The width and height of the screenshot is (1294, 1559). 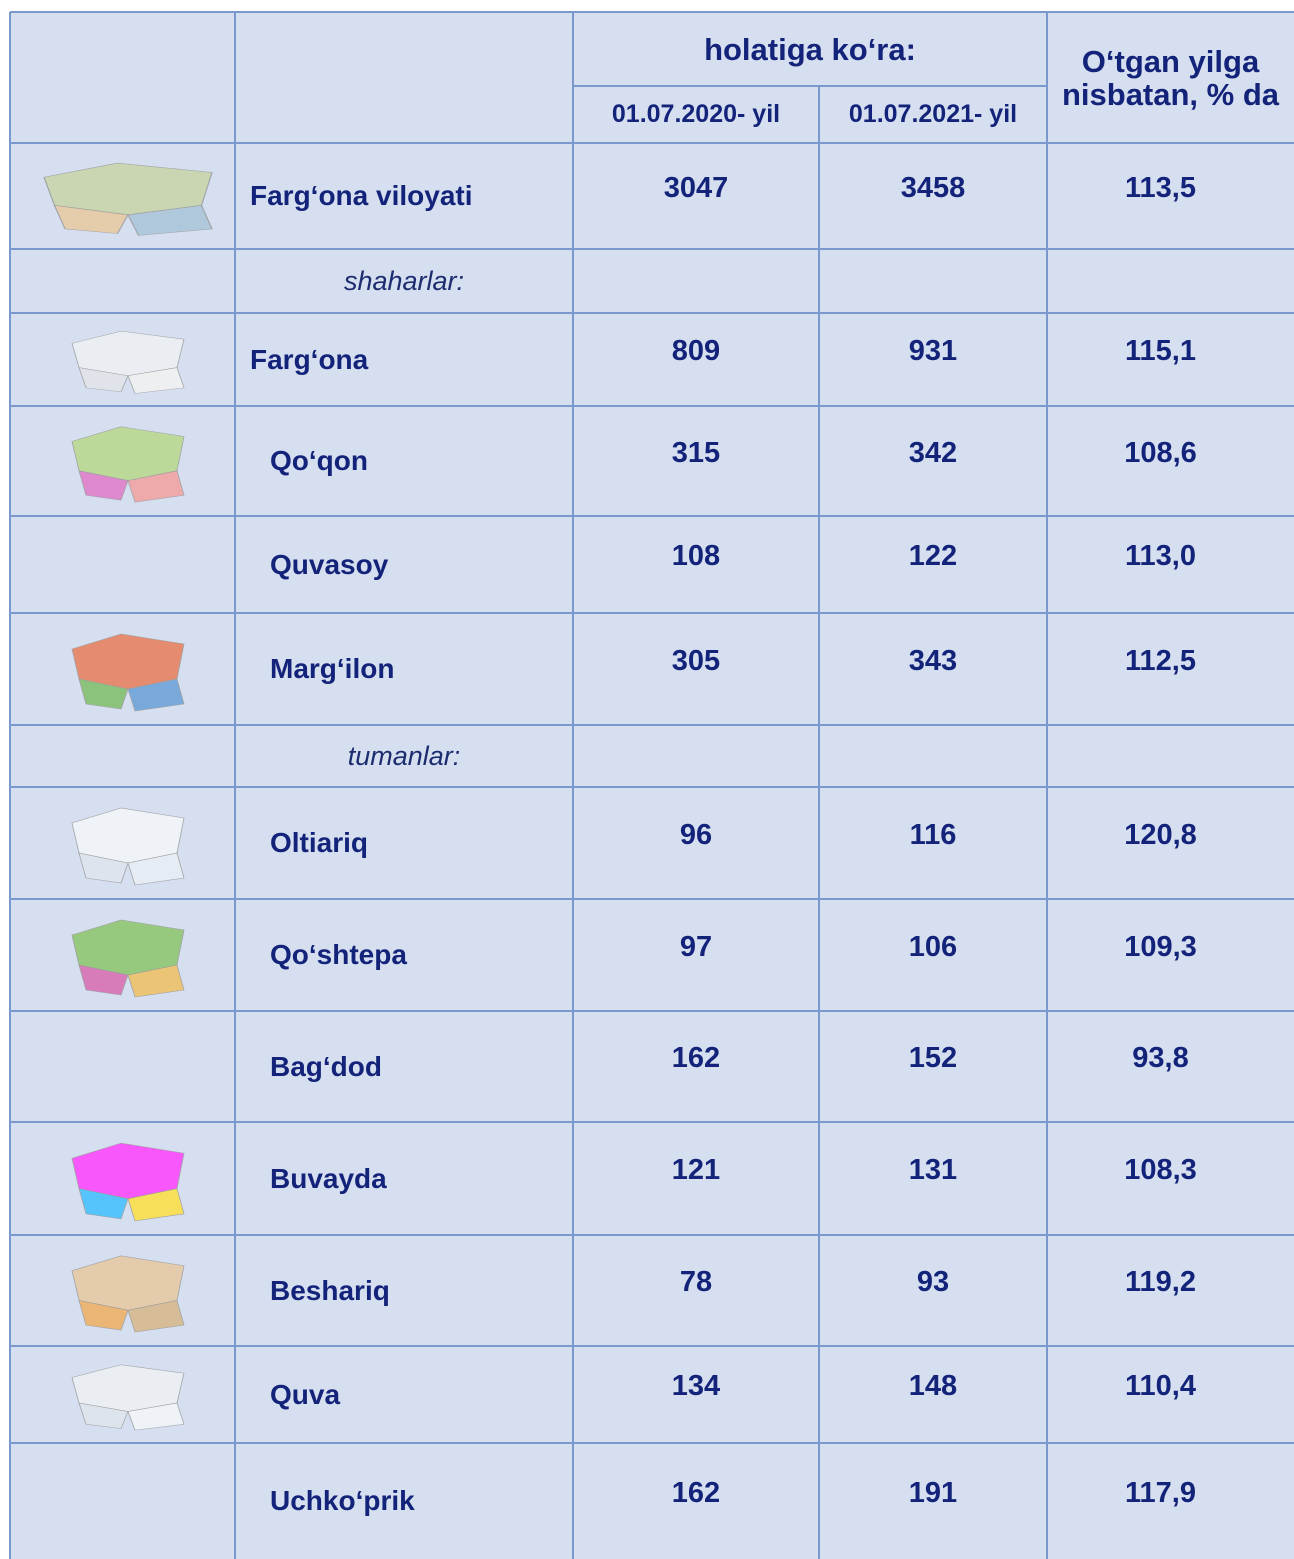 What do you see at coordinates (696, 834) in the screenshot?
I see `cell-value: 96` at bounding box center [696, 834].